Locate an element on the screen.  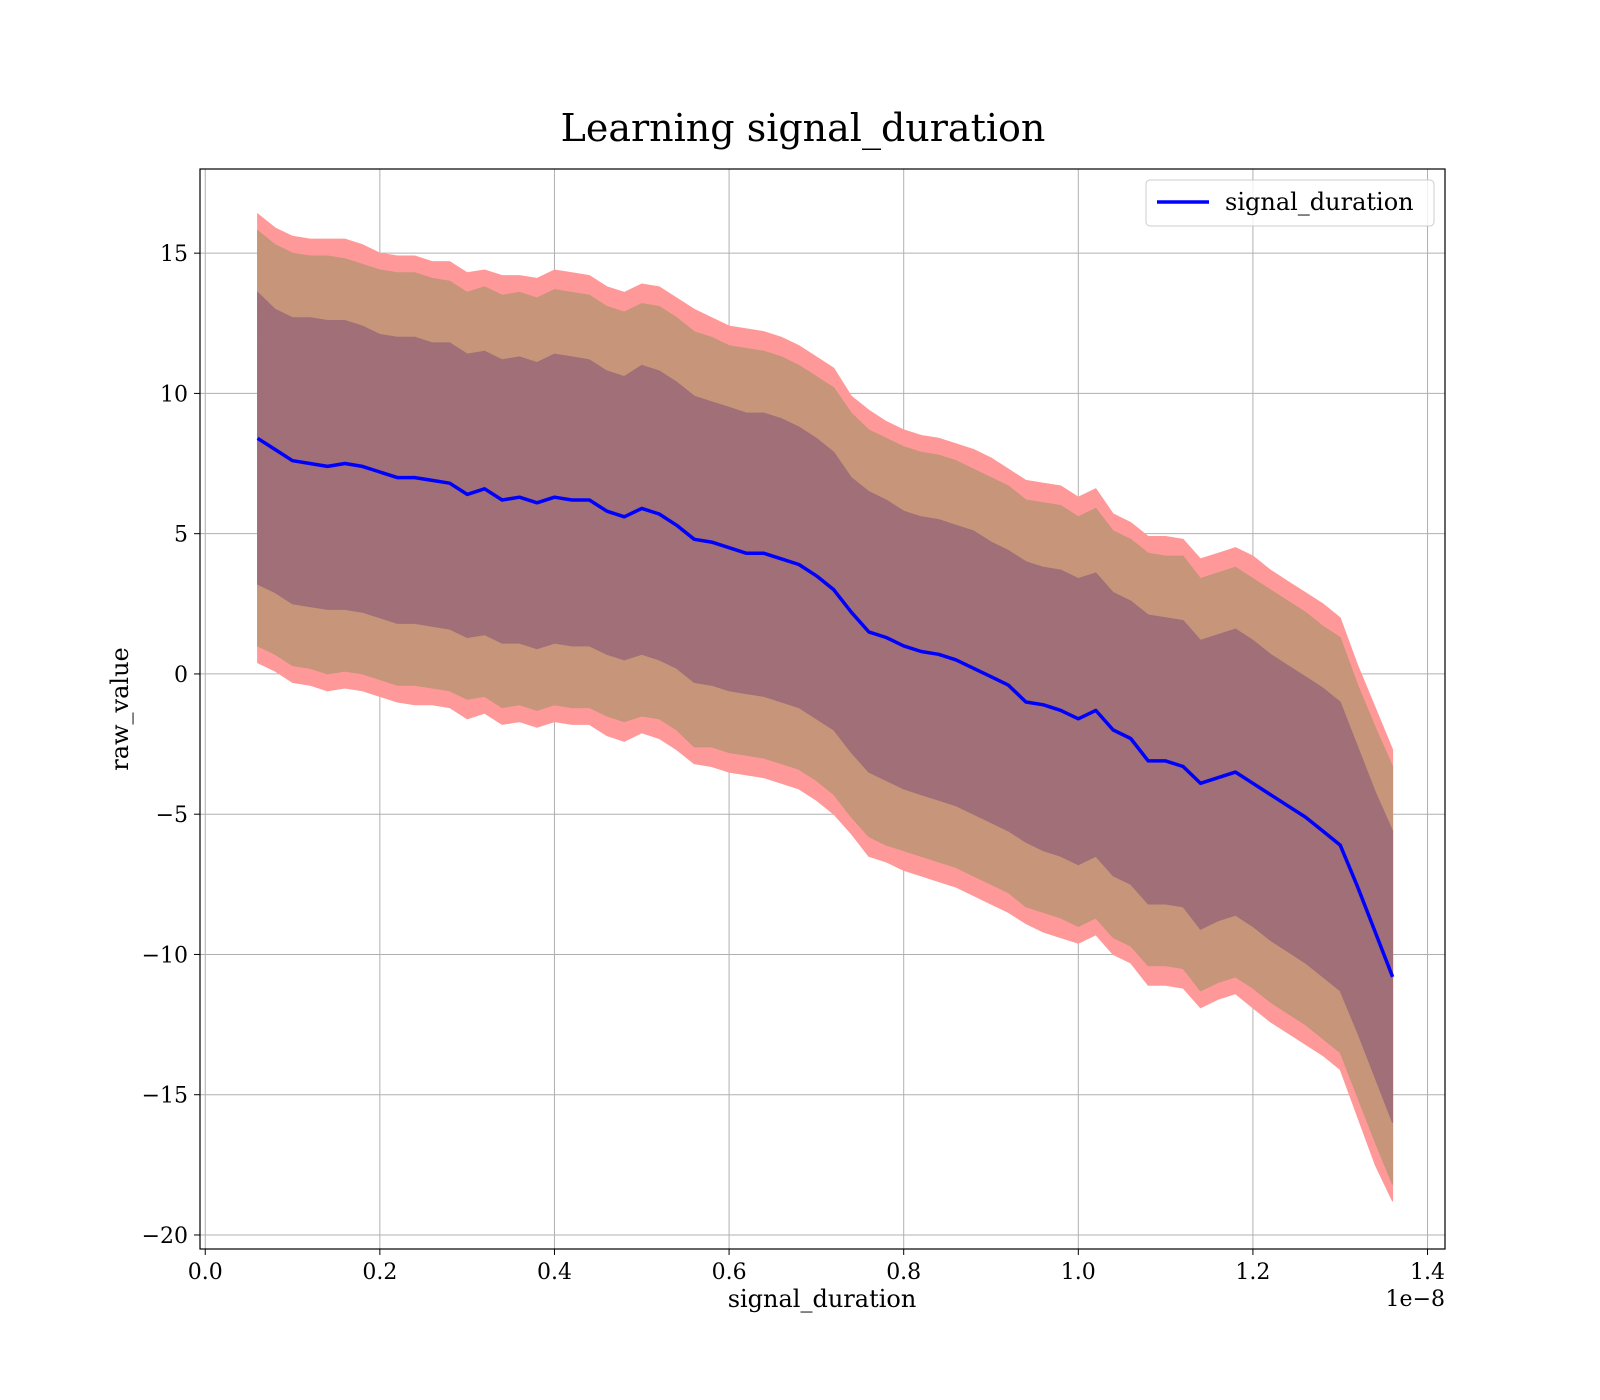
x-tick-label: 0.4 is located at coordinates (554, 1272).